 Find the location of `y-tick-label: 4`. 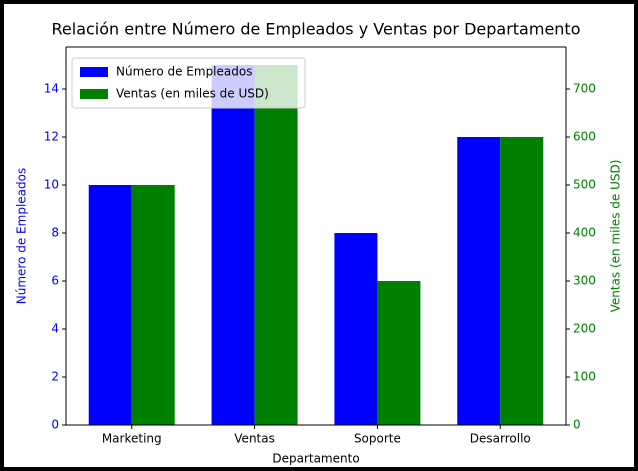

y-tick-label: 4 is located at coordinates (55, 329).